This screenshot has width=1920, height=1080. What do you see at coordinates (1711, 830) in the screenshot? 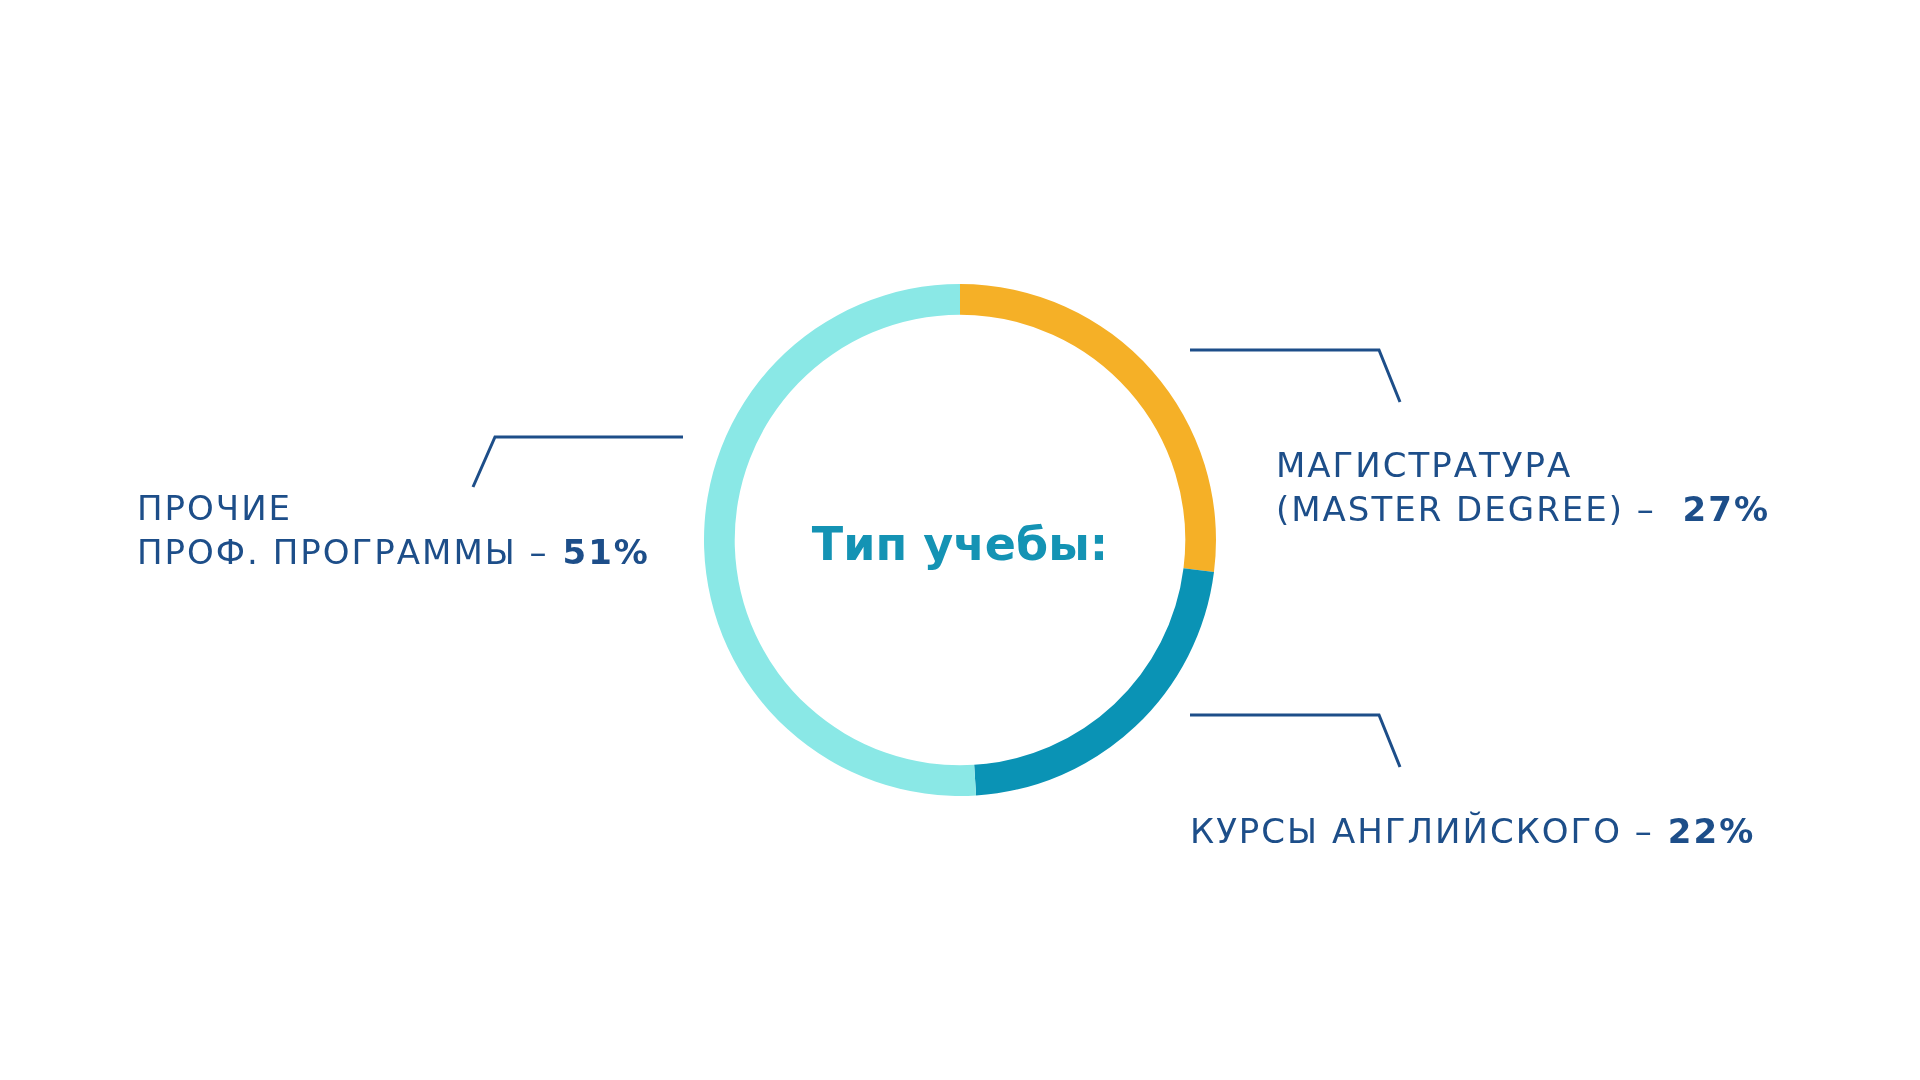
I see `data-label: 22%` at bounding box center [1711, 830].